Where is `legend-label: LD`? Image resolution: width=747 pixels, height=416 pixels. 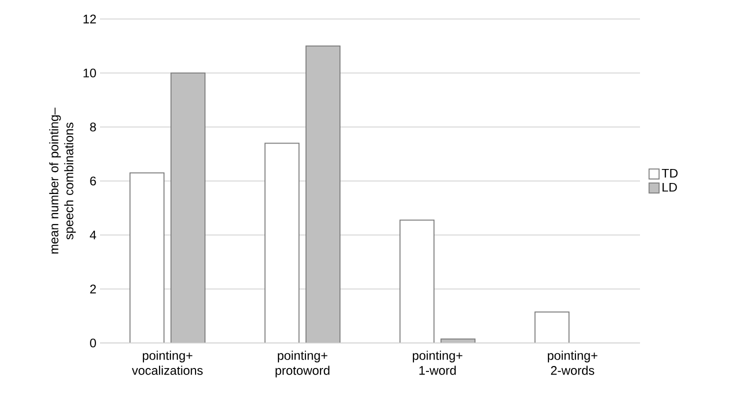 legend-label: LD is located at coordinates (669, 187).